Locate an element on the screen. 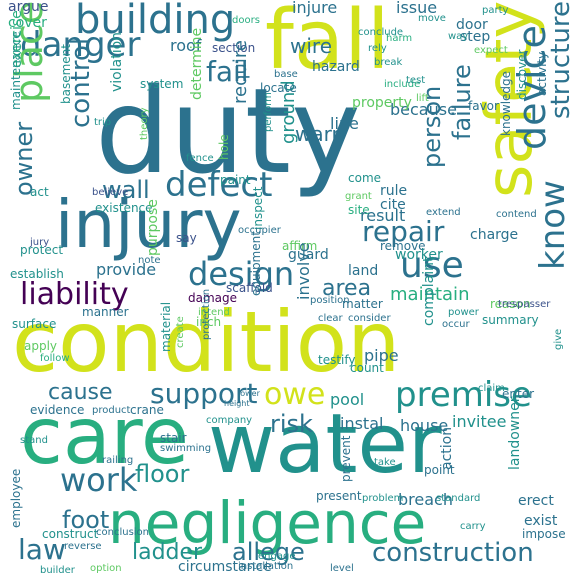 The height and width of the screenshot is (576, 576). word-locate: locate is located at coordinates (278, 88).